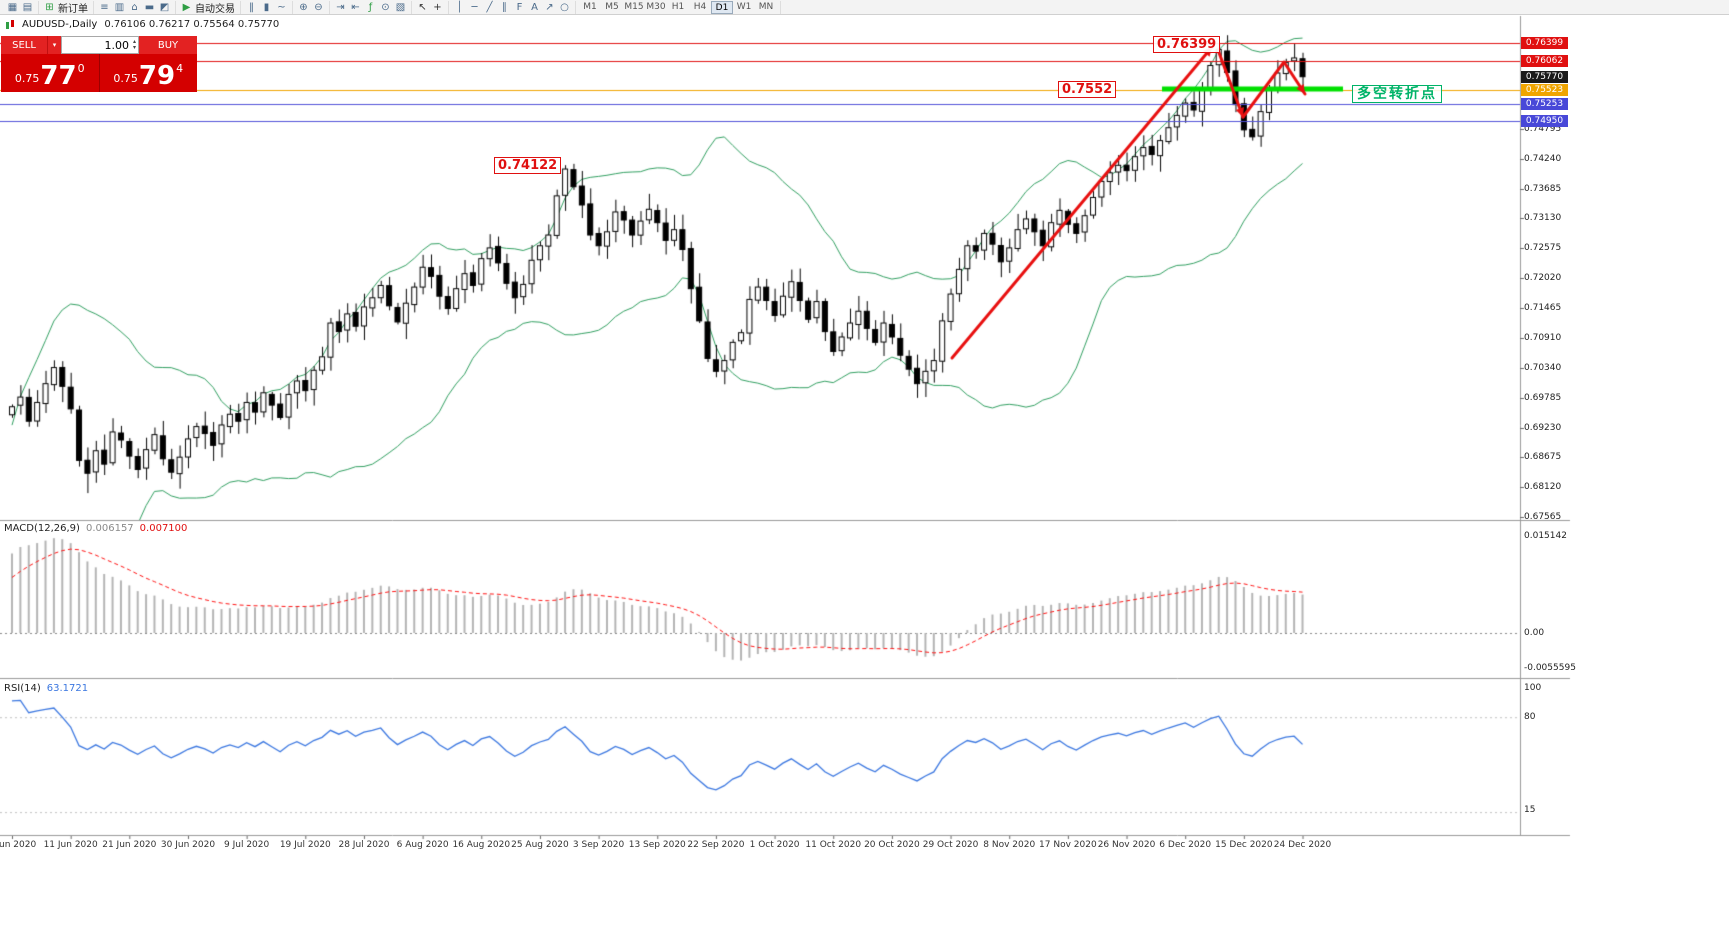 The image size is (1729, 940). Describe the element at coordinates (1302, 845) in the screenshot. I see `date-axis-label: 24 Dec 2020` at that location.